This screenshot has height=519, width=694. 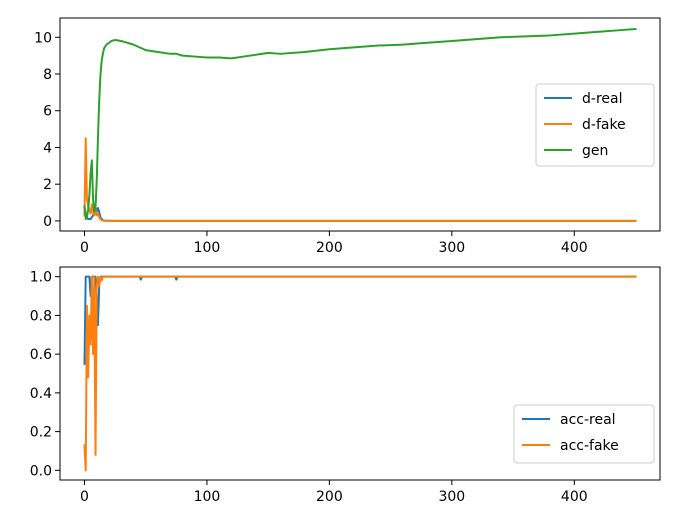 What do you see at coordinates (360, 214) in the screenshot?
I see `series-line-d-real` at bounding box center [360, 214].